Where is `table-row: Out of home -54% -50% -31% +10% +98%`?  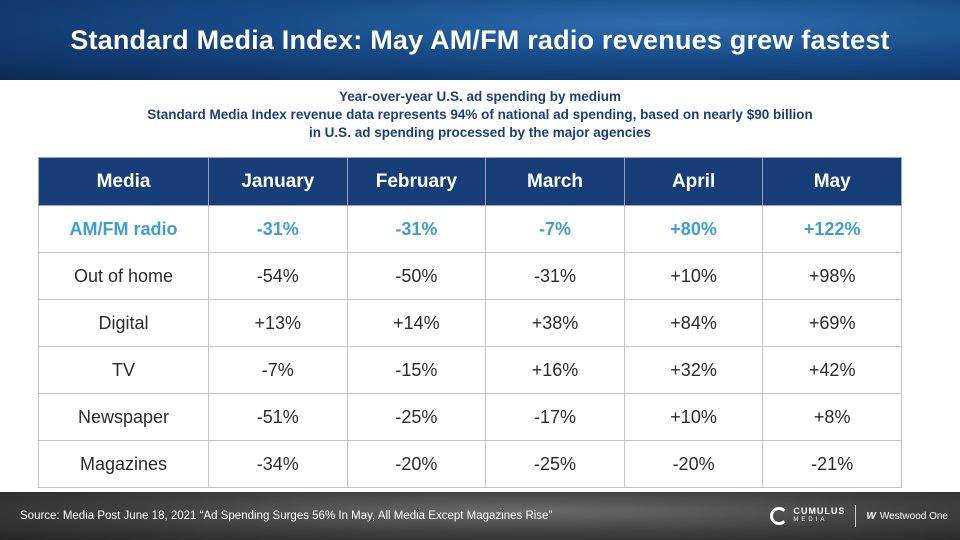
table-row: Out of home -54% -50% -31% +10% +98% is located at coordinates (470, 276).